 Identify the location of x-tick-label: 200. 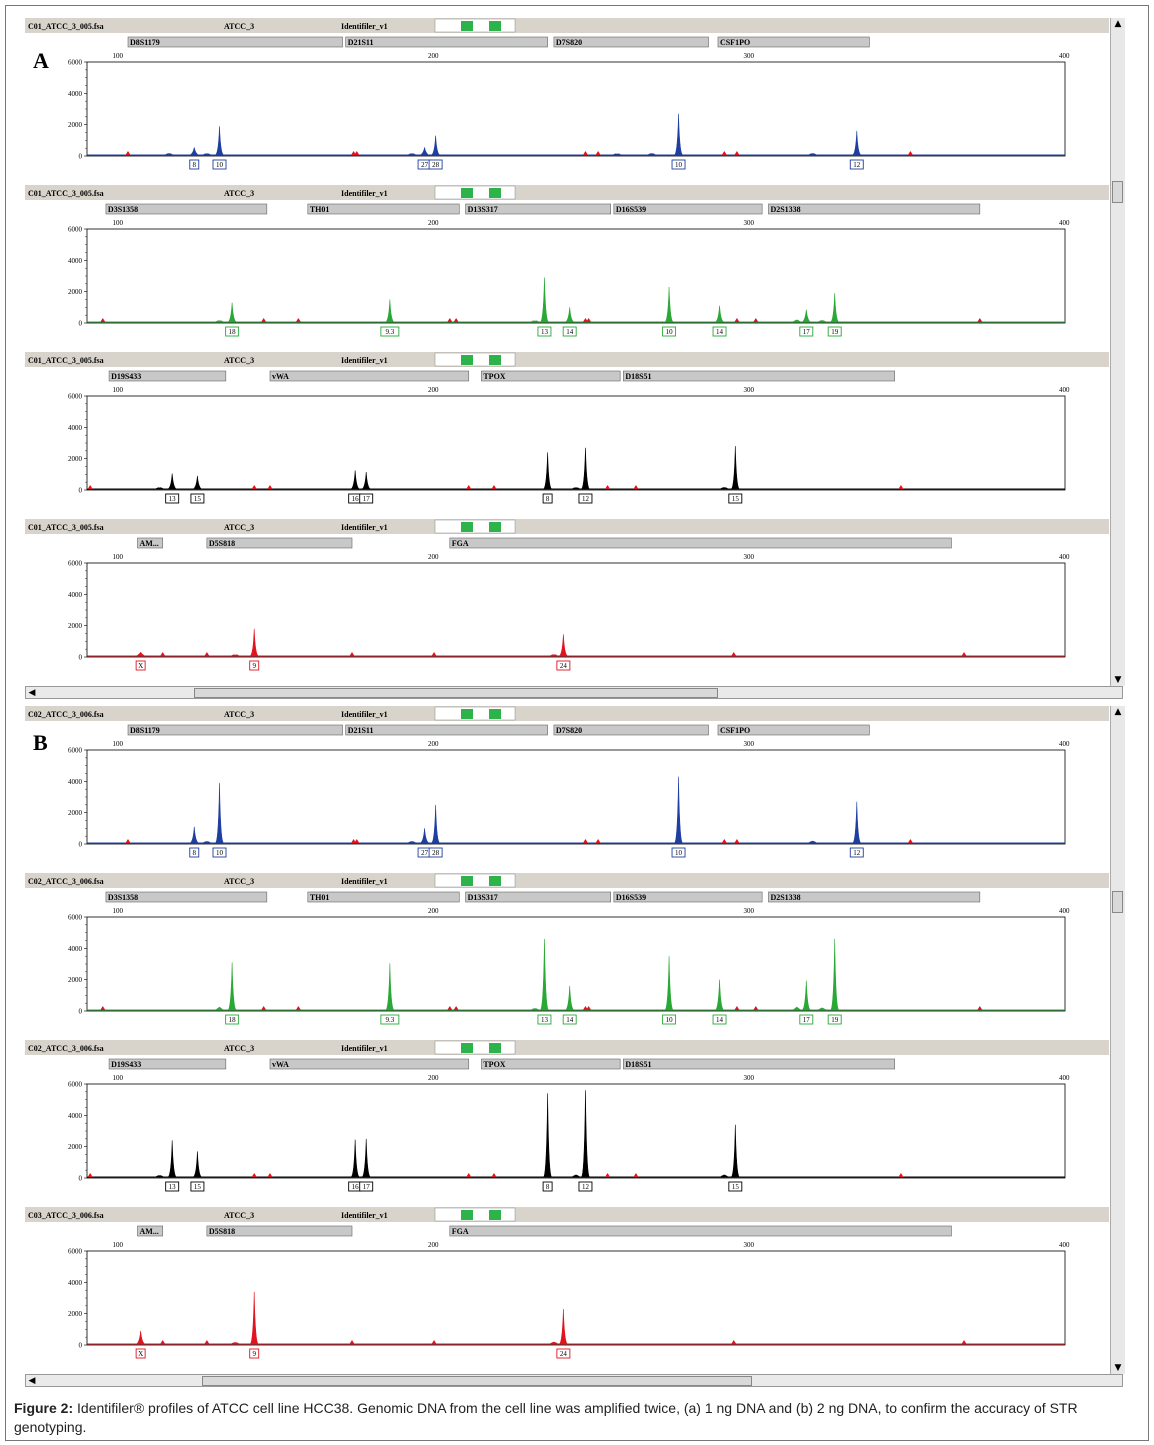
(433, 557).